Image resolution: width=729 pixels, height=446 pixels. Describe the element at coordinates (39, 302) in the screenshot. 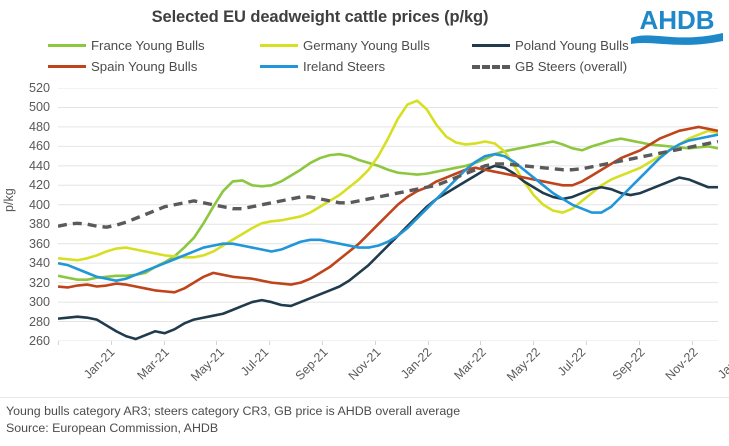

I see `y-tick-label: 300` at that location.